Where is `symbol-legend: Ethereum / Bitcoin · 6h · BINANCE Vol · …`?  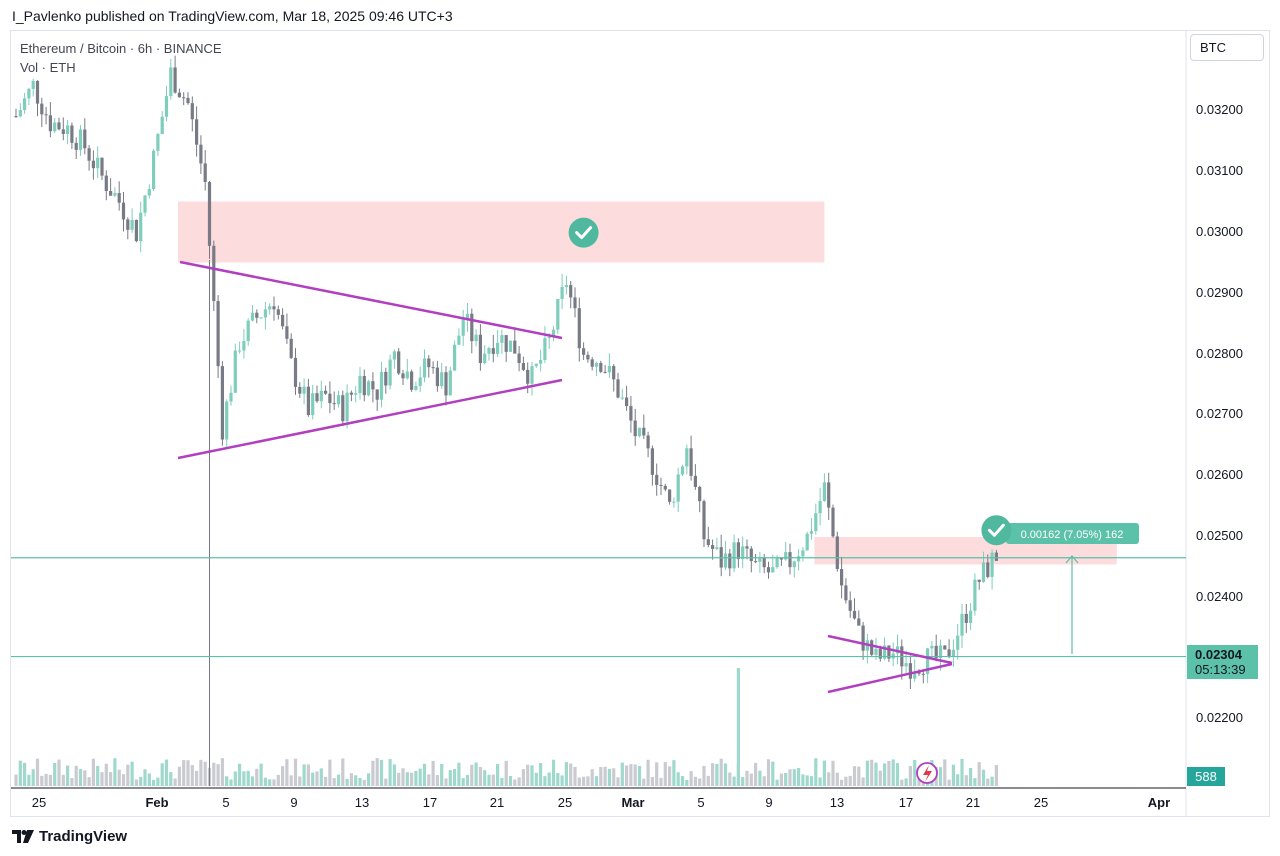 symbol-legend: Ethereum / Bitcoin · 6h · BINANCE Vol · … is located at coordinates (121, 58).